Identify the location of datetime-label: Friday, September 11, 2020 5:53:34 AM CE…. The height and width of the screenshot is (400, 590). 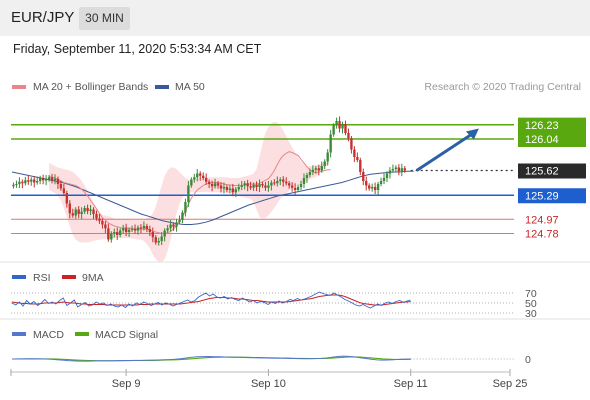
(137, 49).